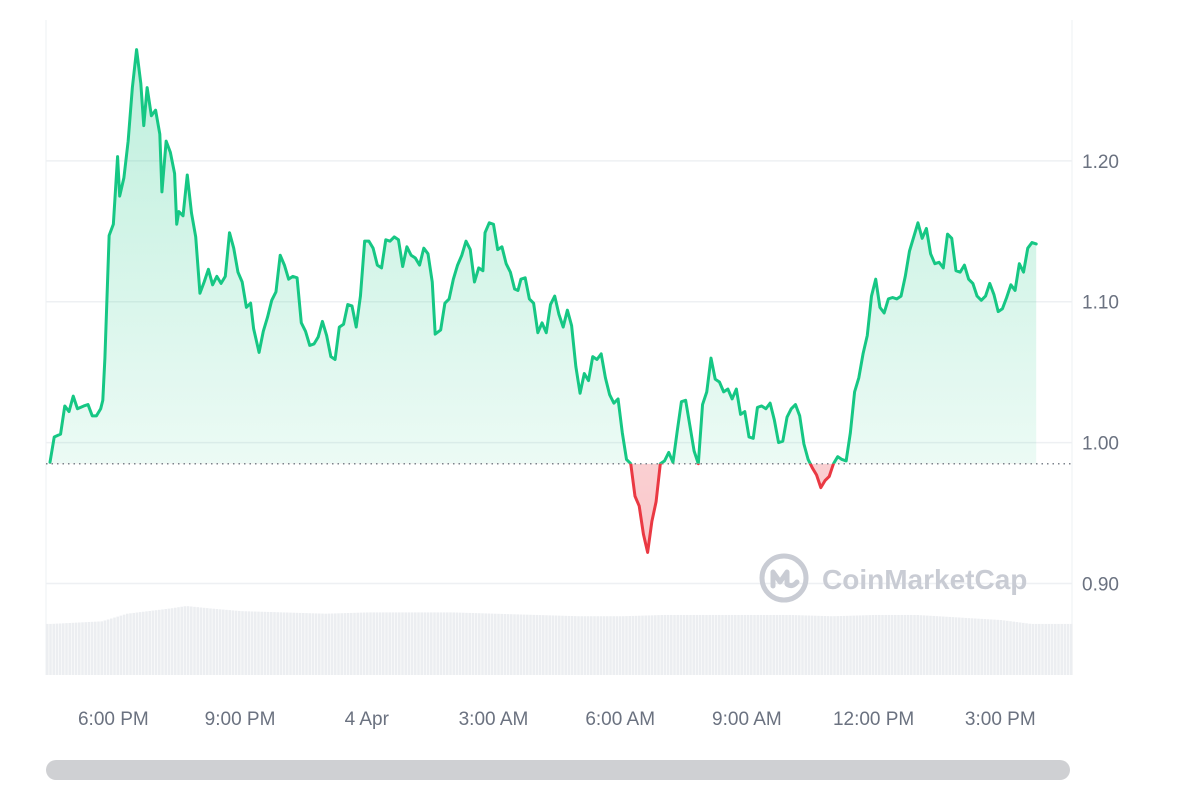 This screenshot has width=1200, height=800. Describe the element at coordinates (494, 719) in the screenshot. I see `x-tick-label: 3:00 AM` at that location.